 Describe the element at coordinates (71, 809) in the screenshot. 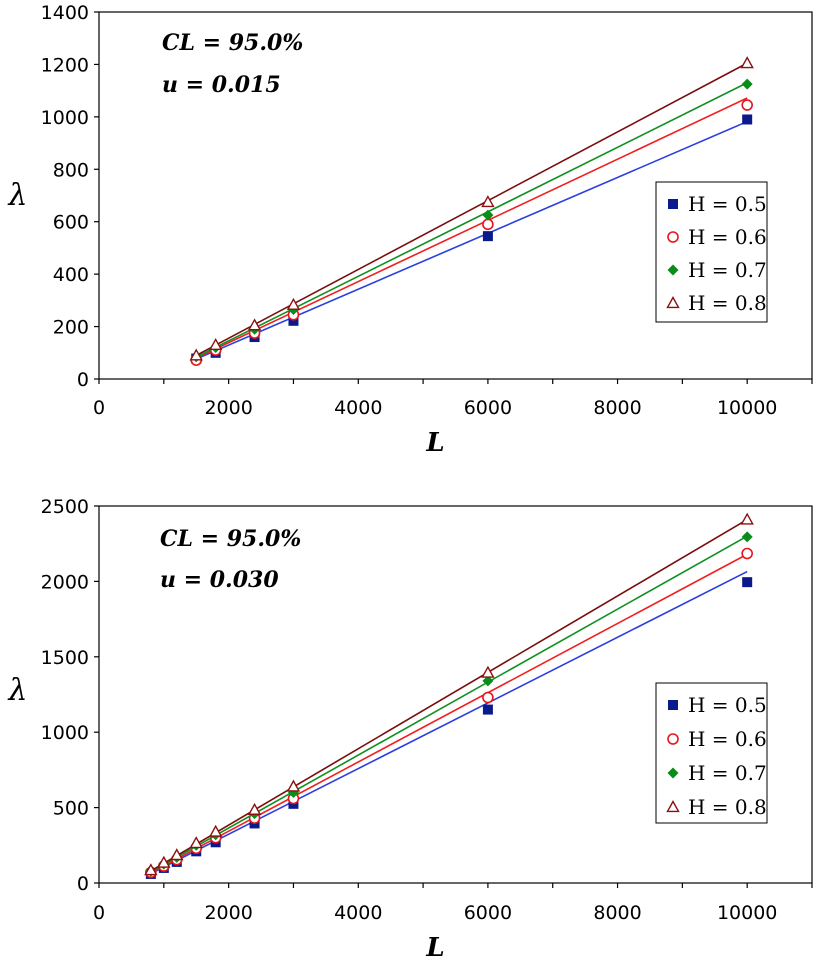

I see `y-tick-label: 500` at that location.